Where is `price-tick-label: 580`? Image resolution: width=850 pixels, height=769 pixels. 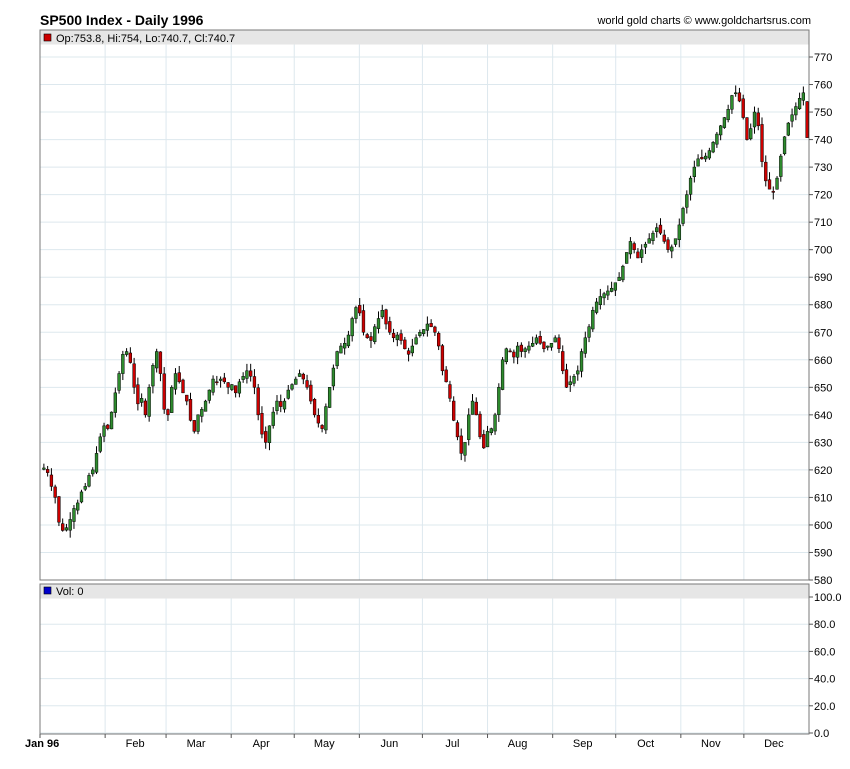 price-tick-label: 580 is located at coordinates (823, 581).